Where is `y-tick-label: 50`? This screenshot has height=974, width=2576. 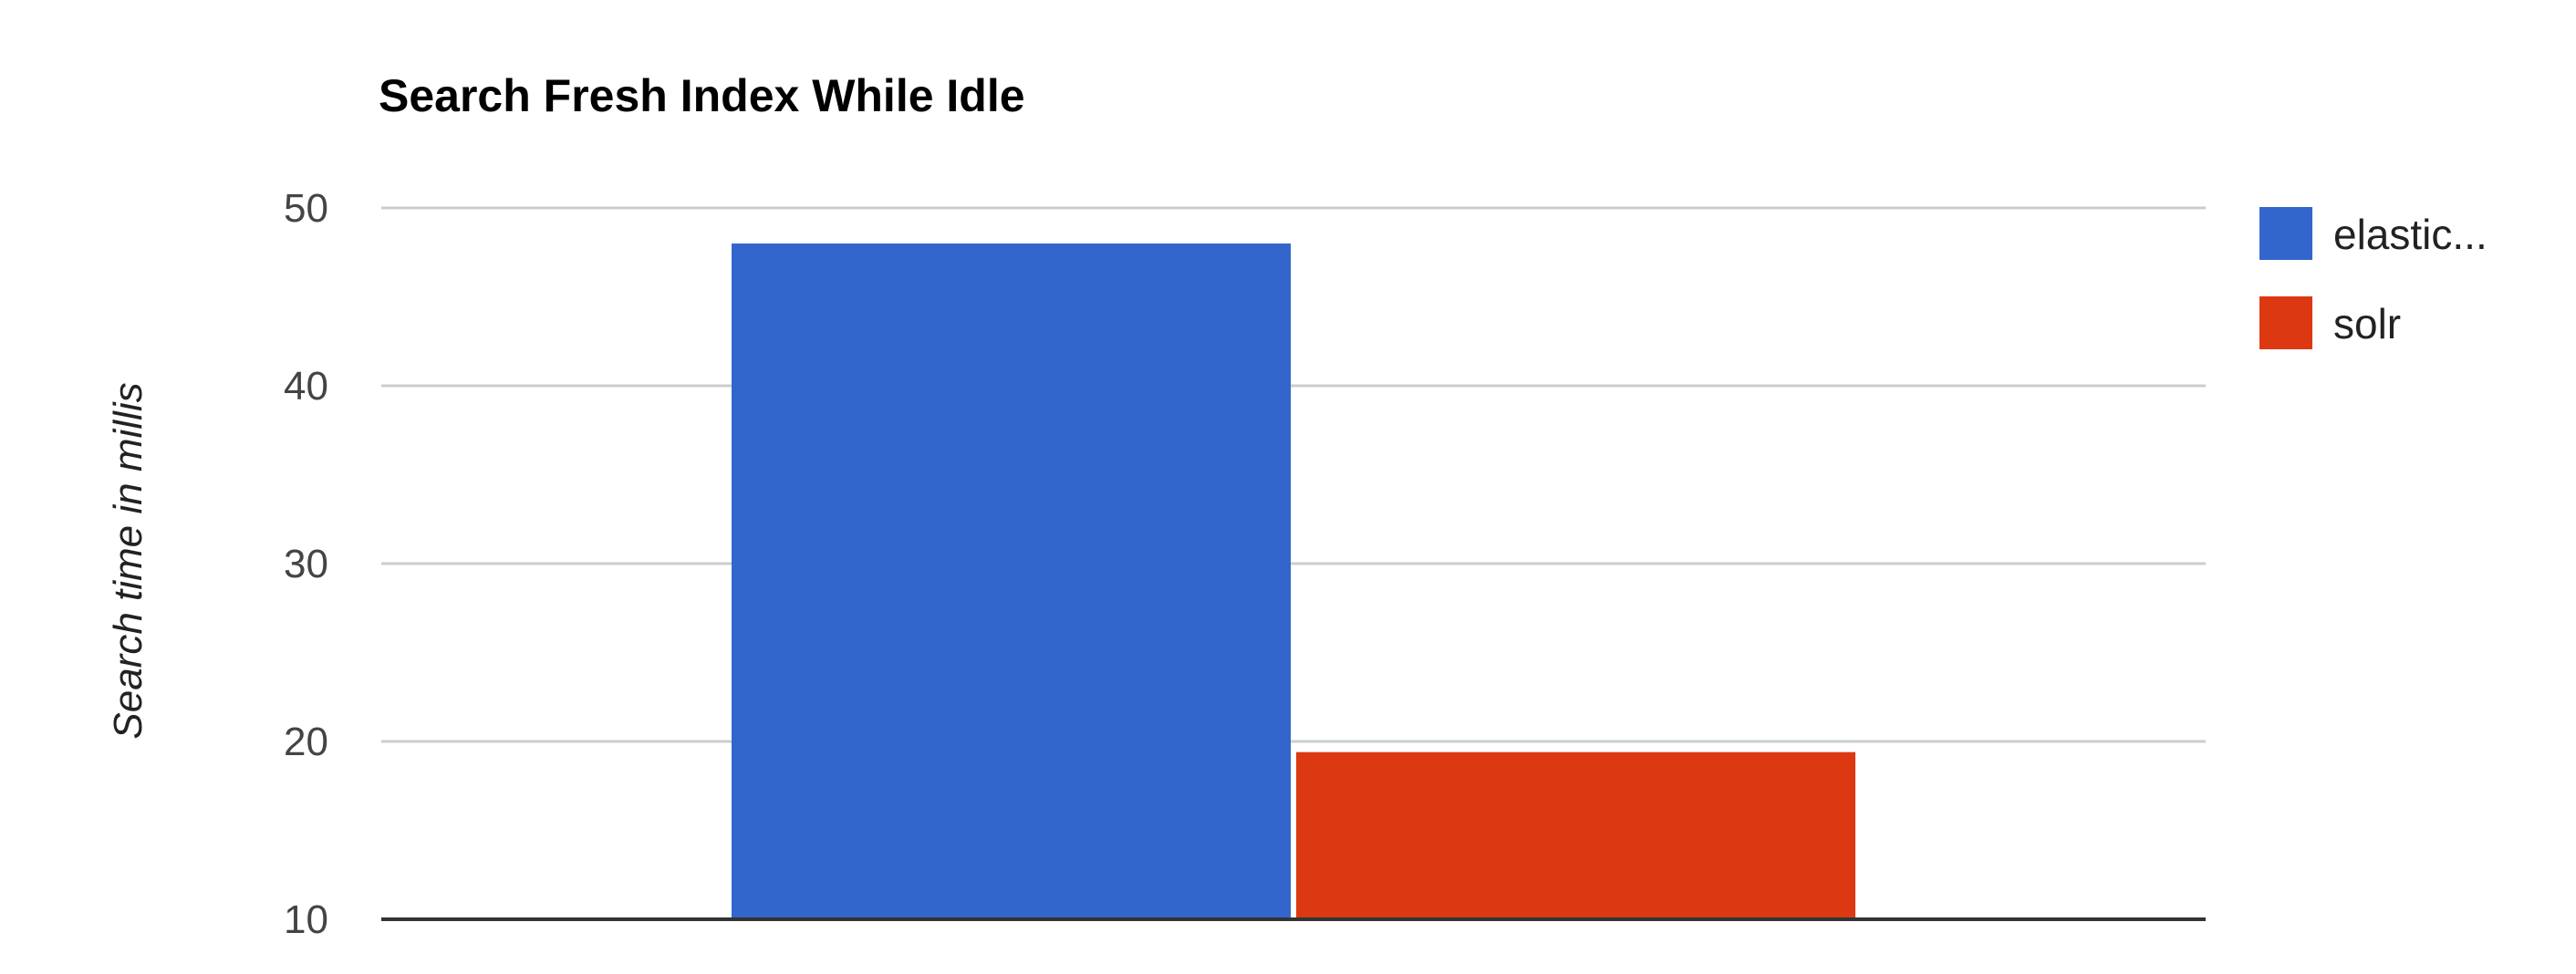
y-tick-label: 50 is located at coordinates (306, 208).